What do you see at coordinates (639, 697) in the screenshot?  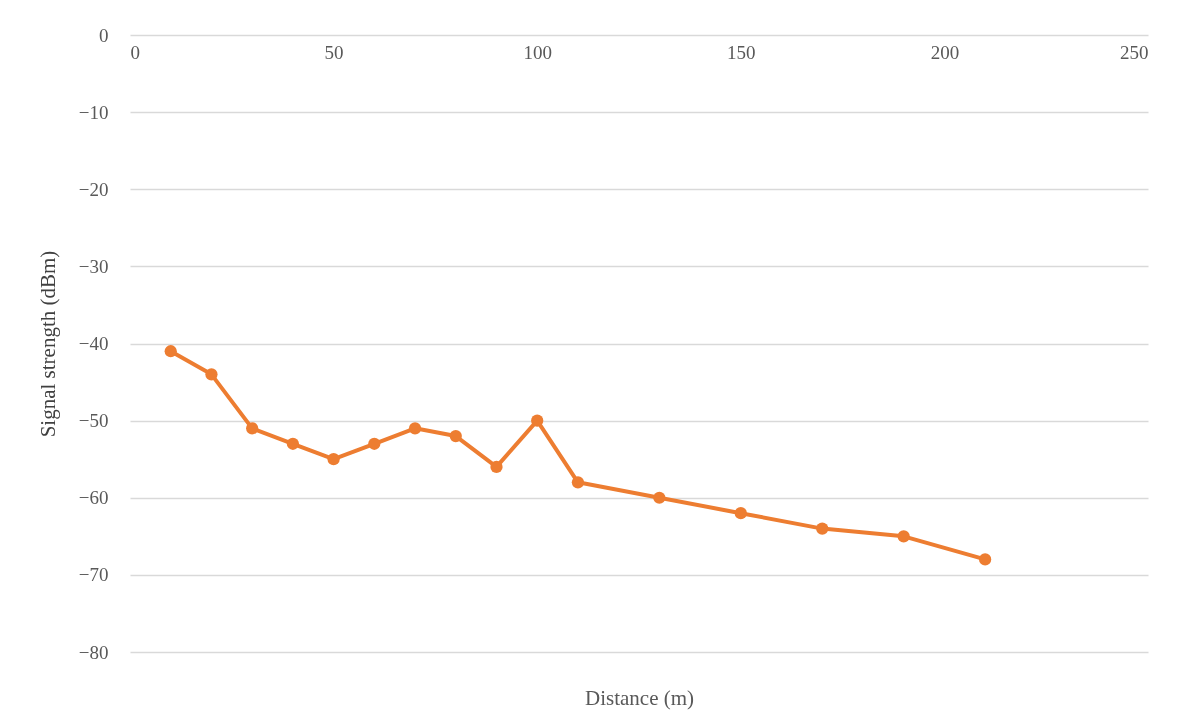 I see `x-axis-title: Distance (m)` at bounding box center [639, 697].